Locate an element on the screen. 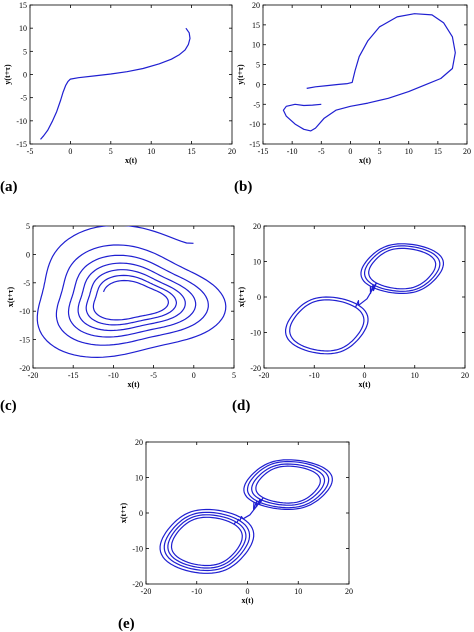 The image size is (474, 632). panel-e: -20 -10 0 10 20 -20 -10 0 10 20 x(t) x(t+τ) is located at coordinates (236, 521).